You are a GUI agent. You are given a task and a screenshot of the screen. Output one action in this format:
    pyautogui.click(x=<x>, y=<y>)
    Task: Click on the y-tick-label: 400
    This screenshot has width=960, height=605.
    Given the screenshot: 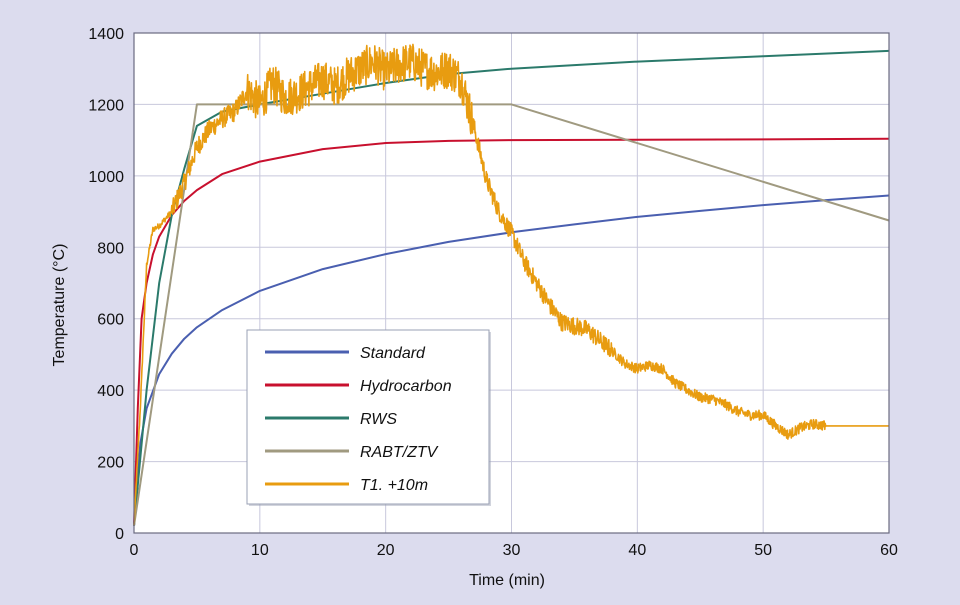 What is the action you would take?
    pyautogui.click(x=110, y=391)
    